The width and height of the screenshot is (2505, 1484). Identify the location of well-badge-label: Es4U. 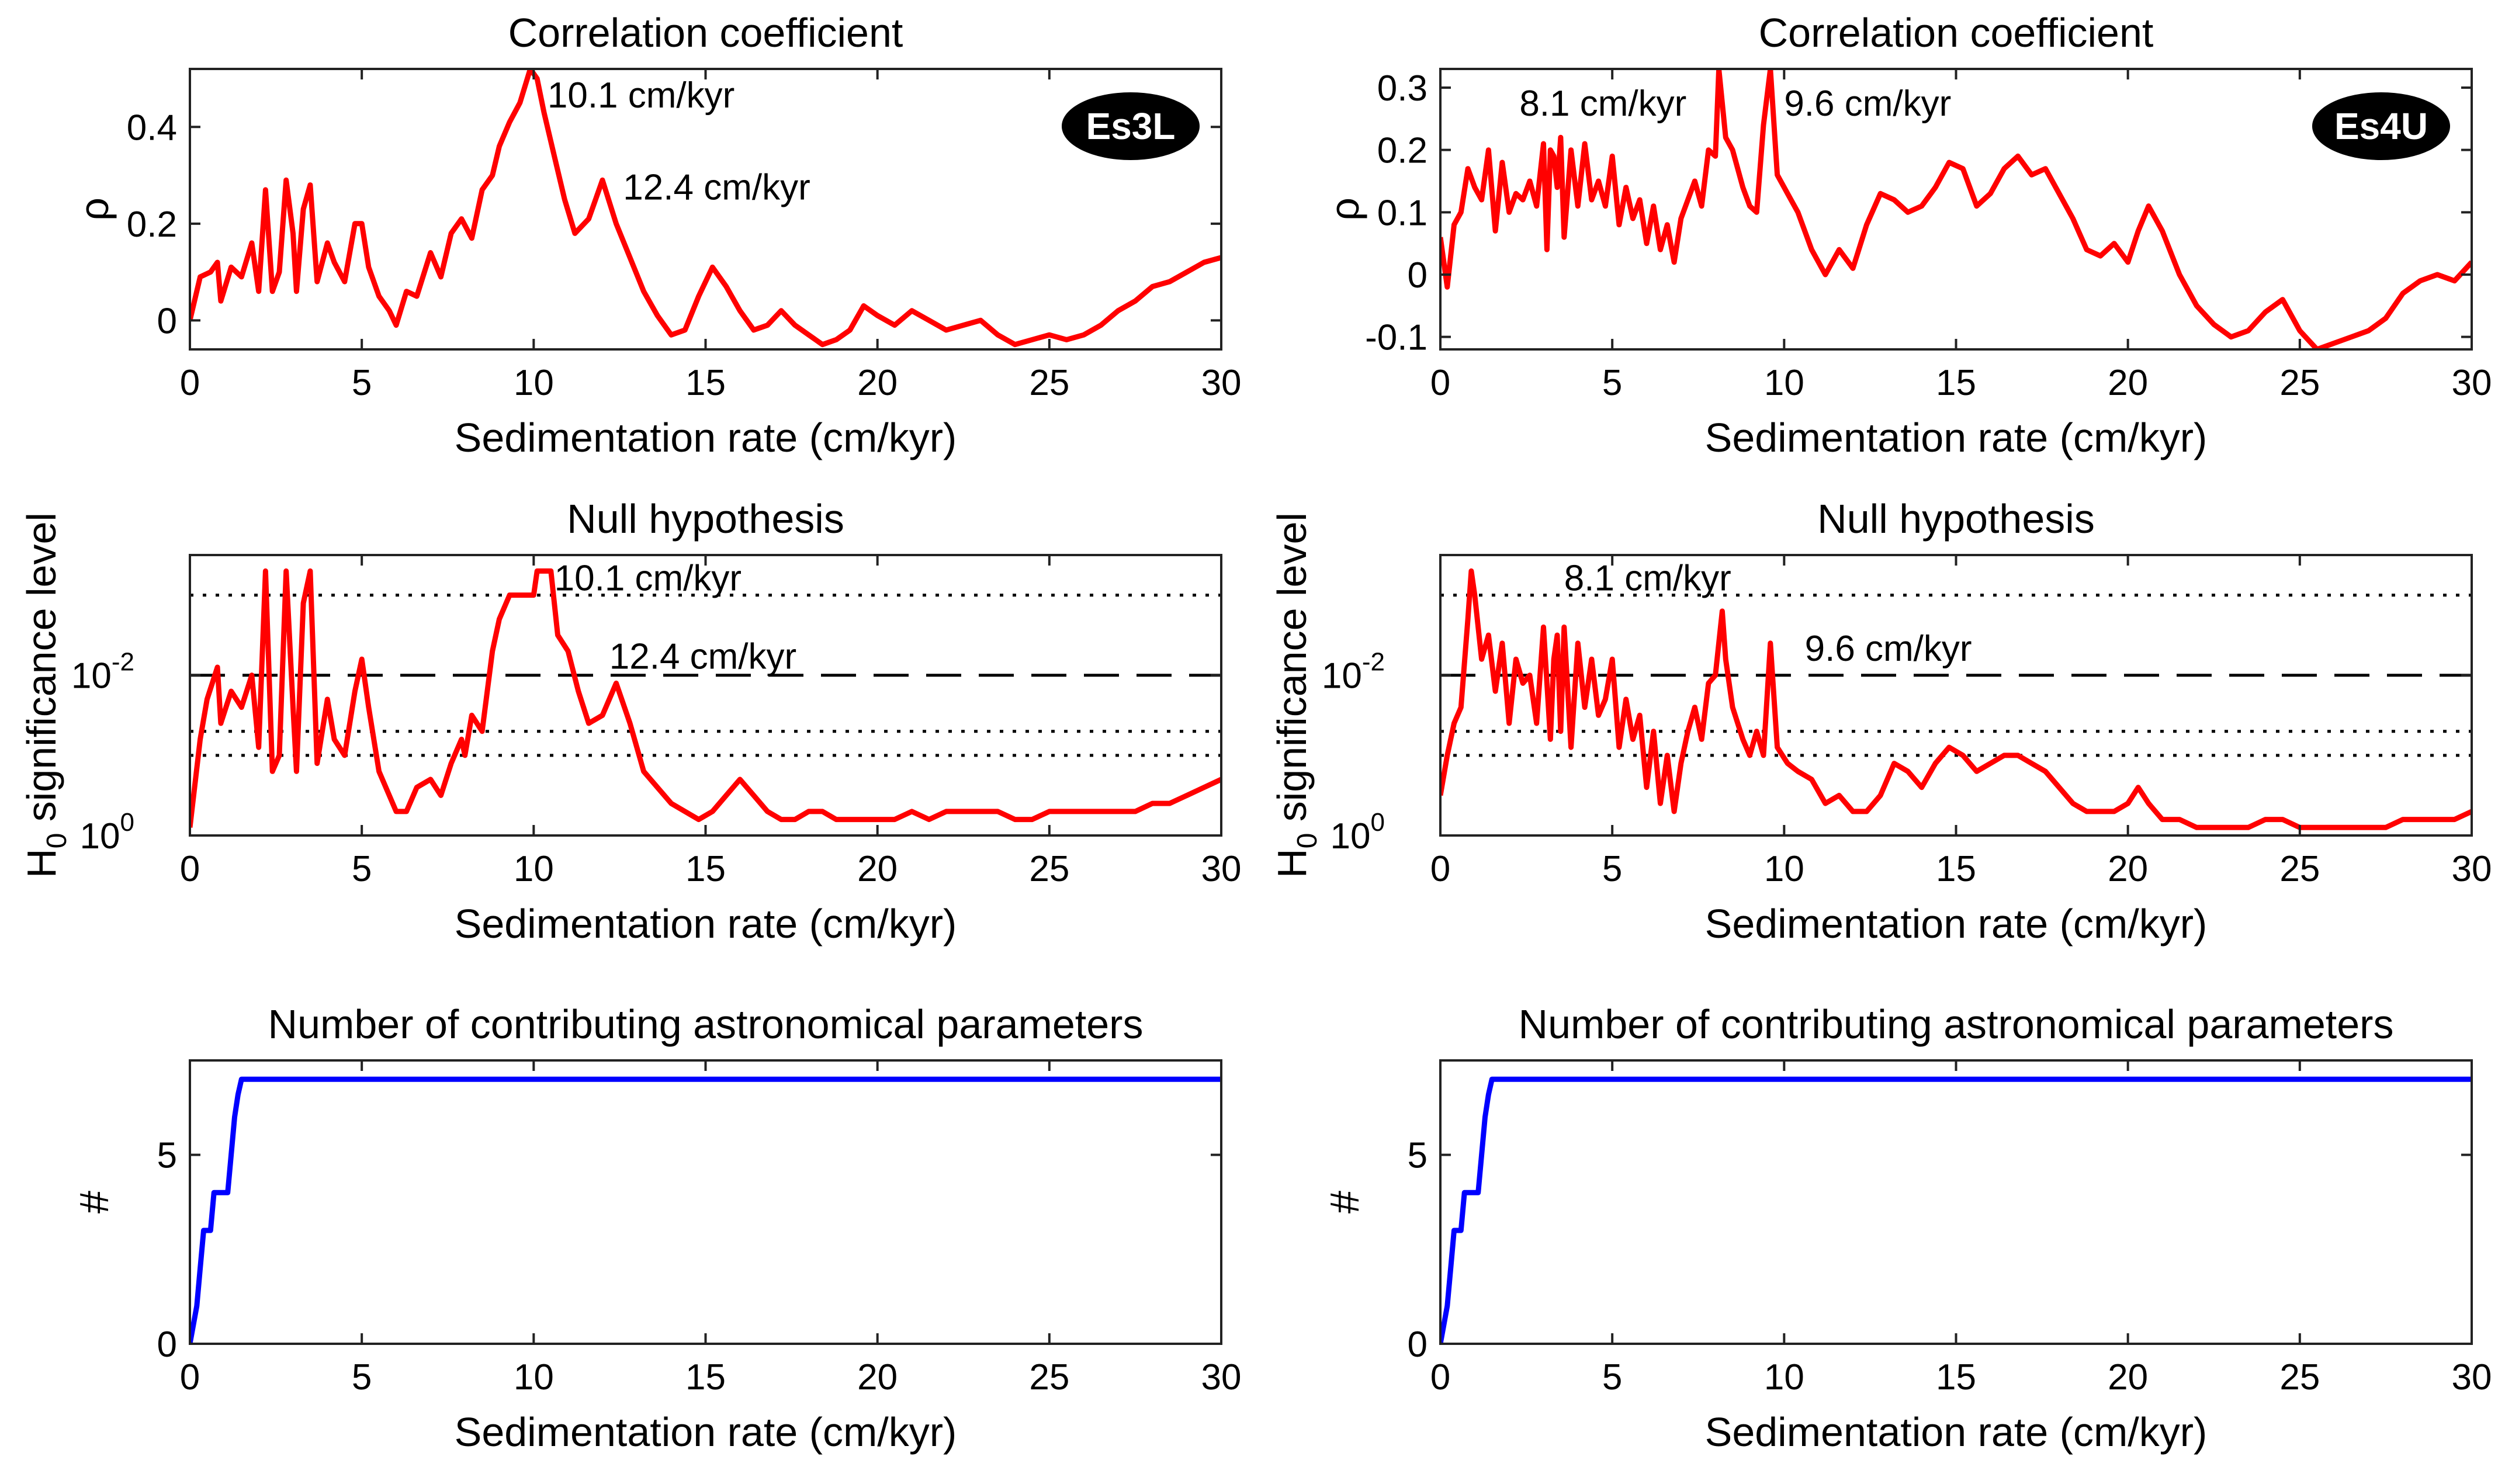
(2381, 126).